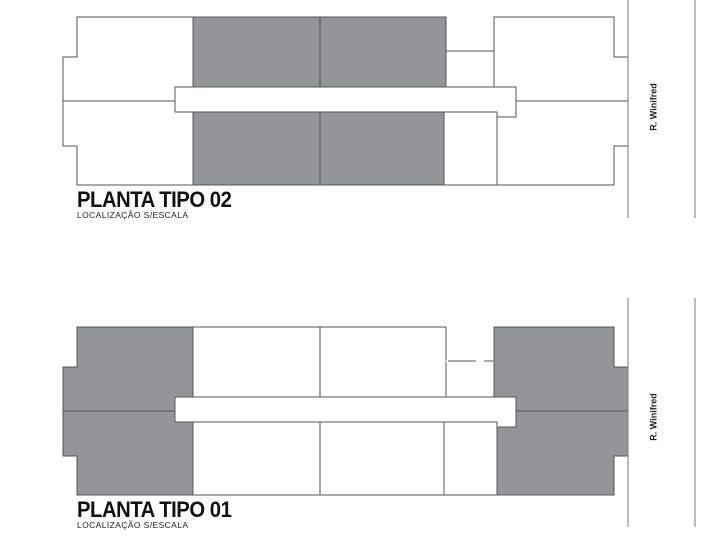  What do you see at coordinates (653, 107) in the screenshot?
I see `street-label-tipo-02: R. Winifred` at bounding box center [653, 107].